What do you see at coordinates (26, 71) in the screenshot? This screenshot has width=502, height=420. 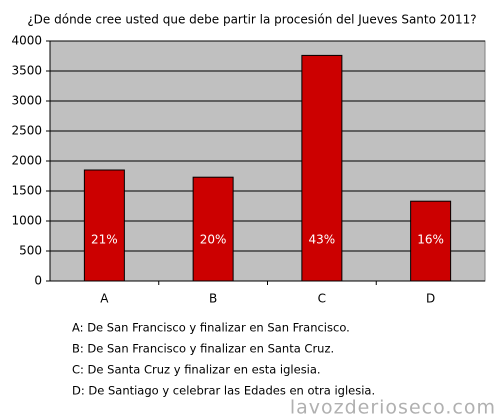 I see `y-tick-label: 3500` at bounding box center [26, 71].